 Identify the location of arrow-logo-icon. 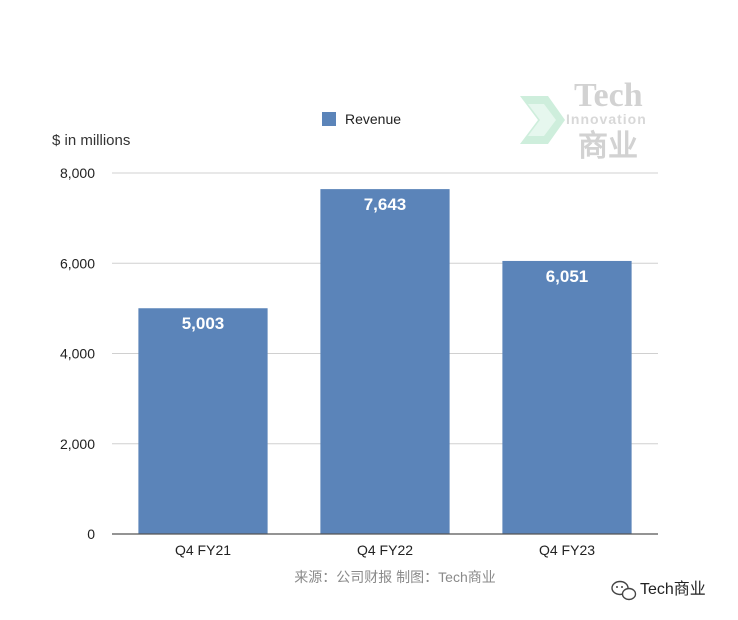
(542, 120).